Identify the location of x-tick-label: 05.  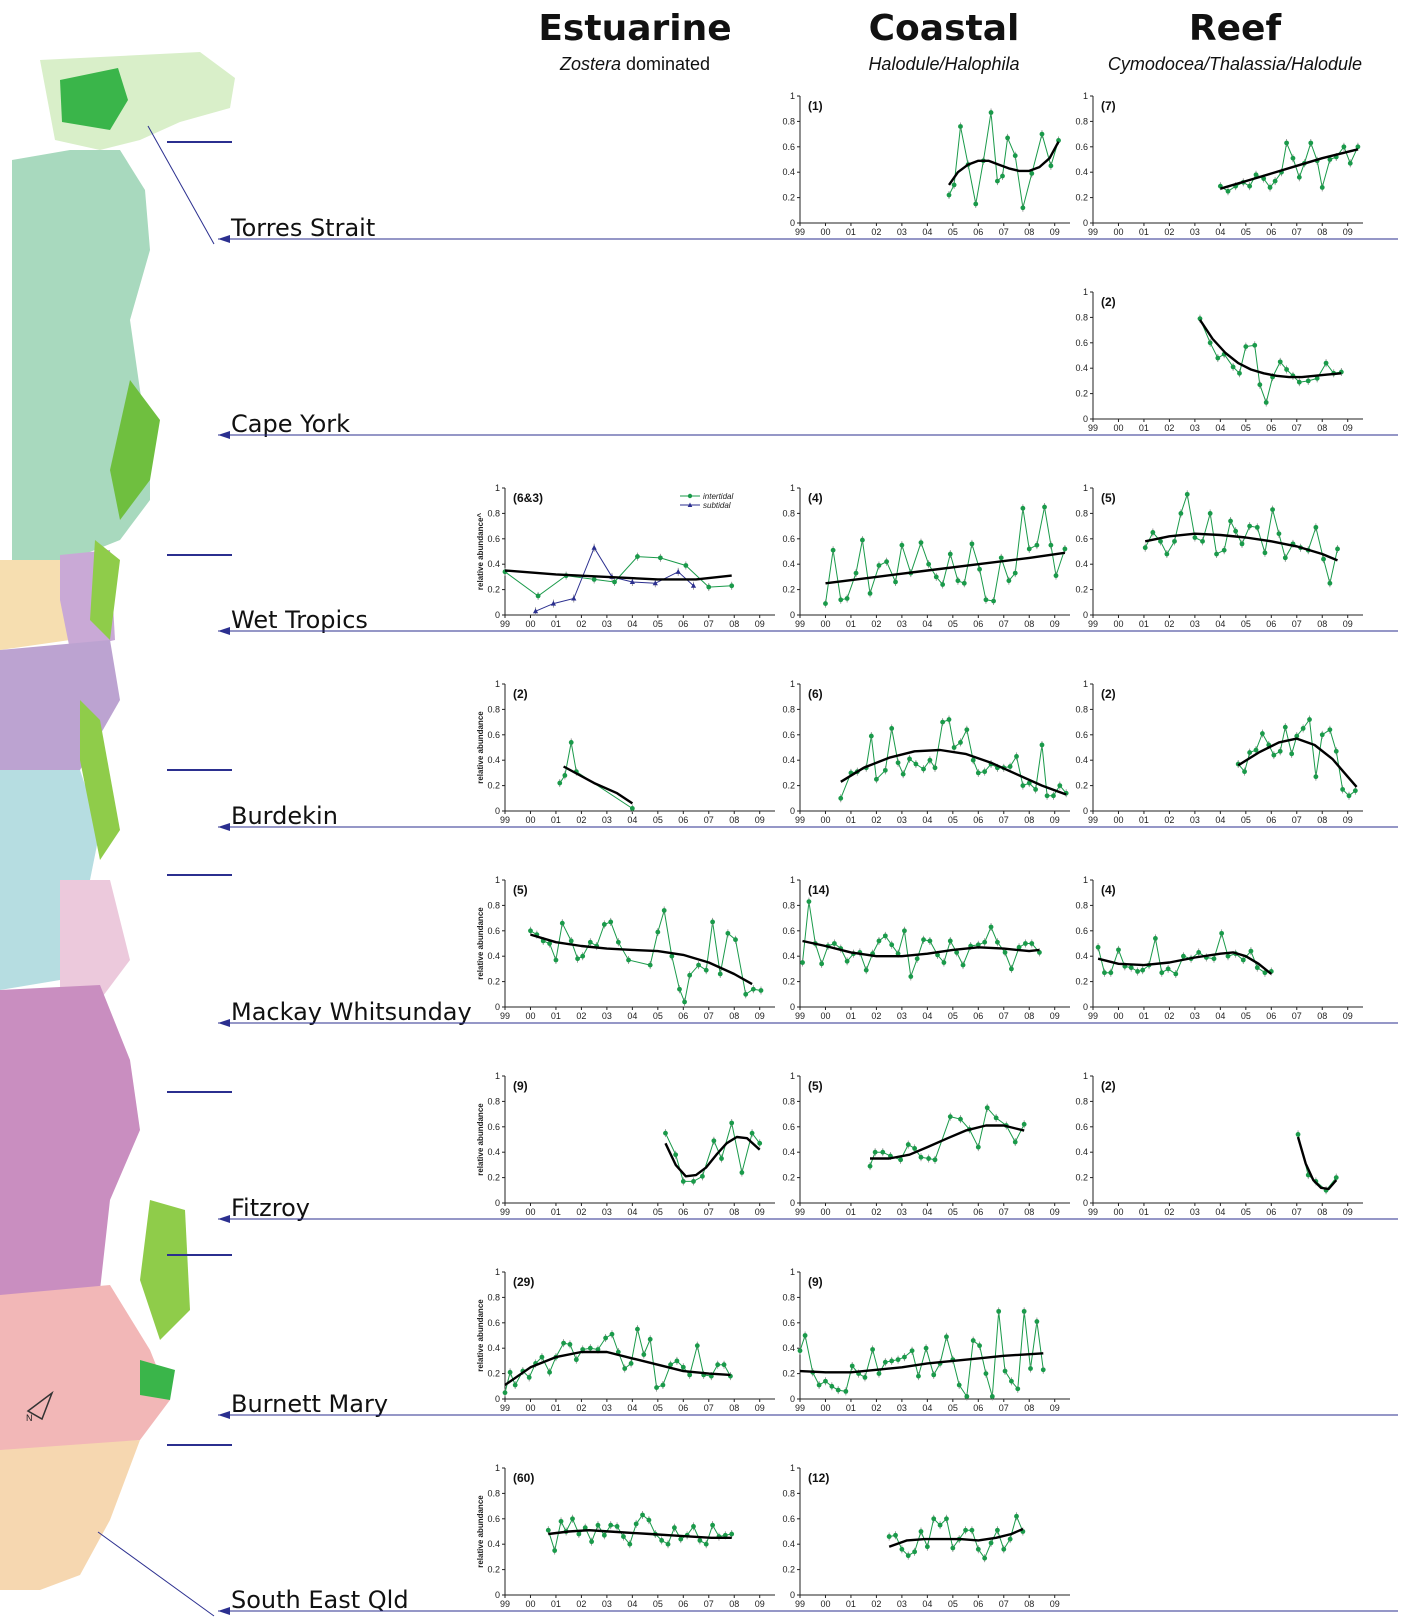
(953, 1016).